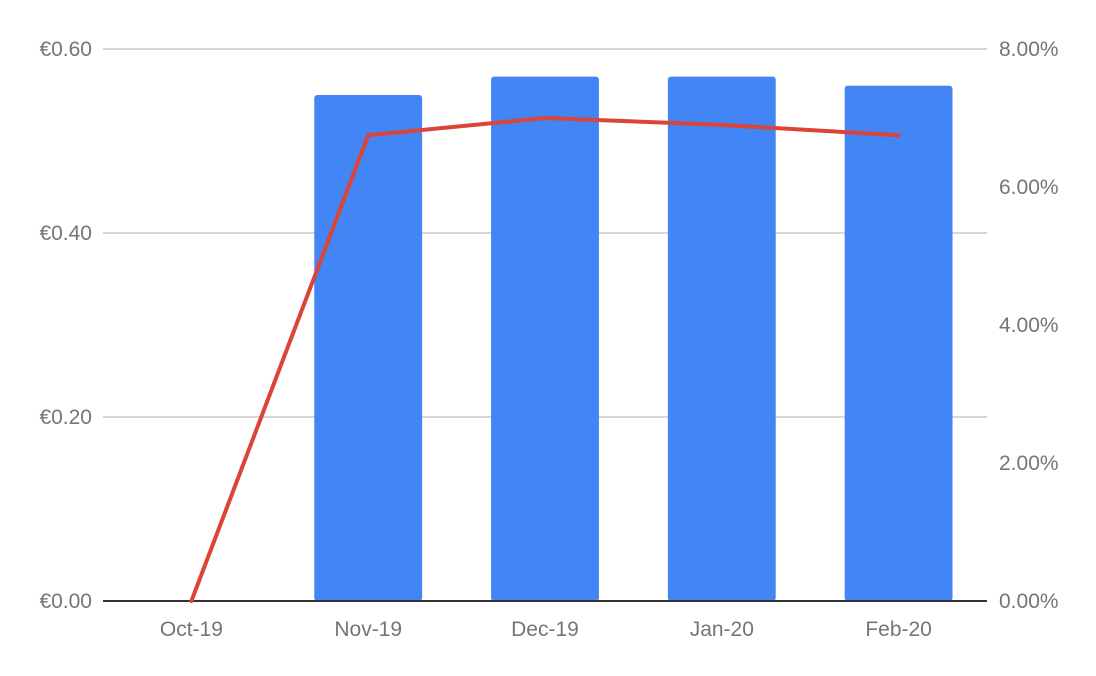 The height and width of the screenshot is (676, 1096). What do you see at coordinates (65, 233) in the screenshot?
I see `left-axis-tick-label: €0.40` at bounding box center [65, 233].